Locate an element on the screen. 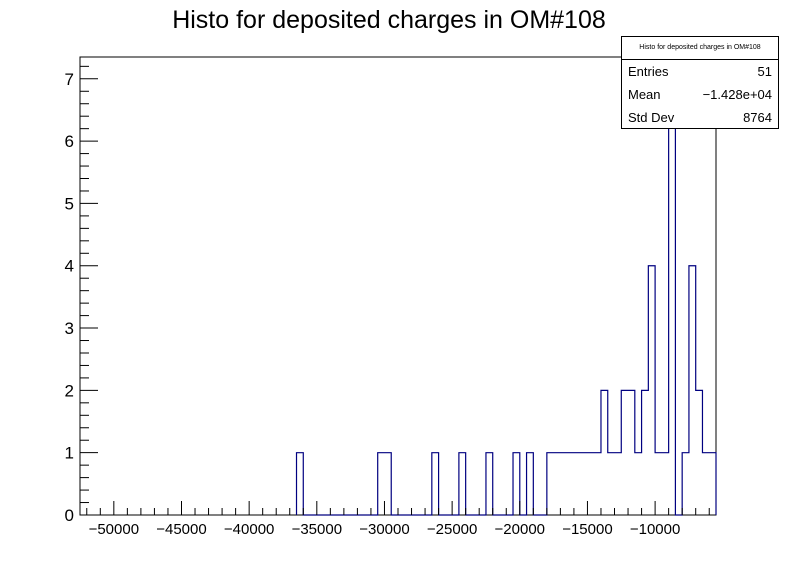  x-tick-label: −25000 is located at coordinates (452, 529).